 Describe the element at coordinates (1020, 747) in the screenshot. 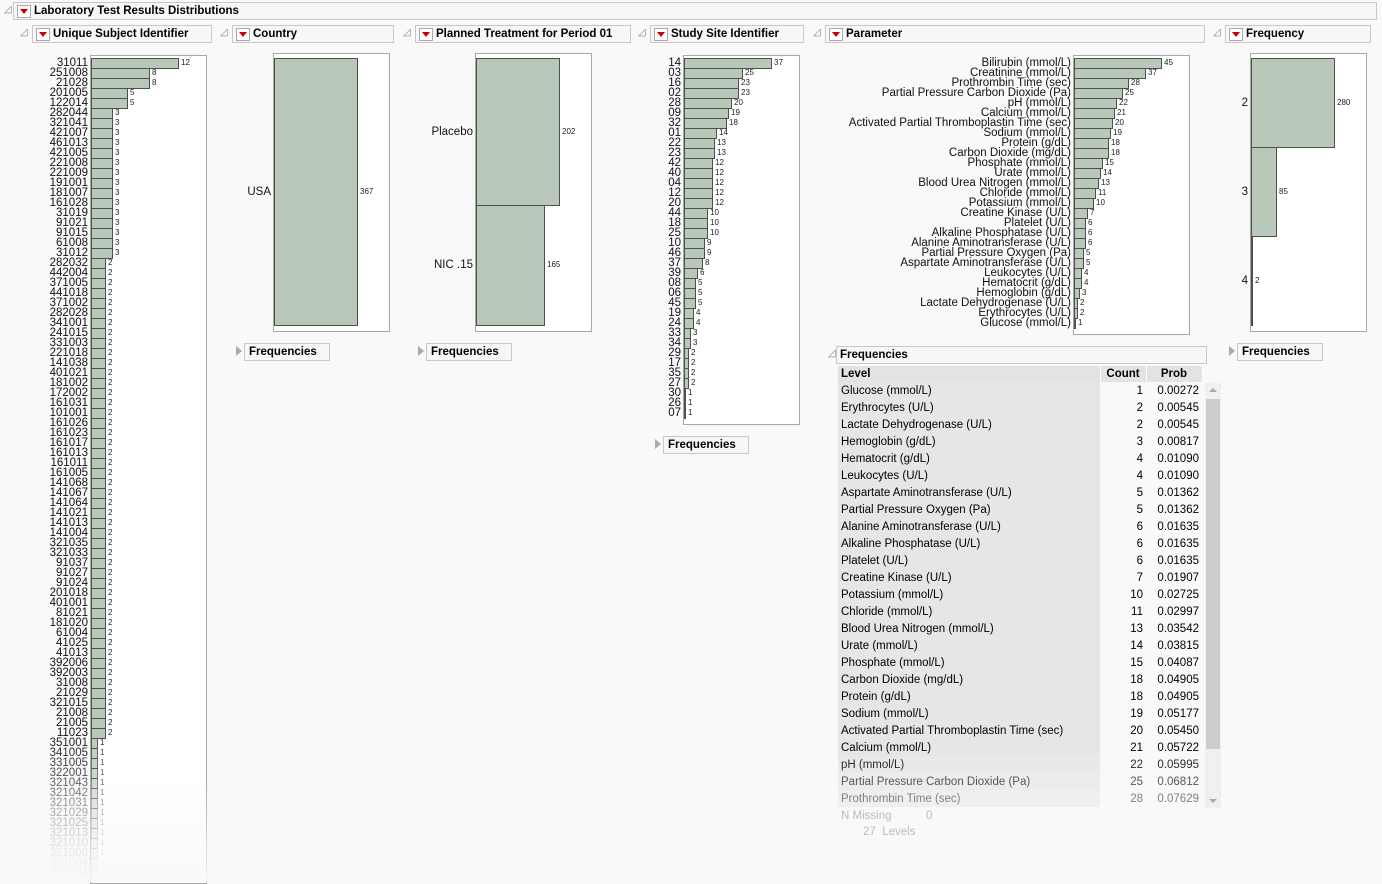

I see `table-row: Calcium (mmol/L) 21 0.05722` at that location.